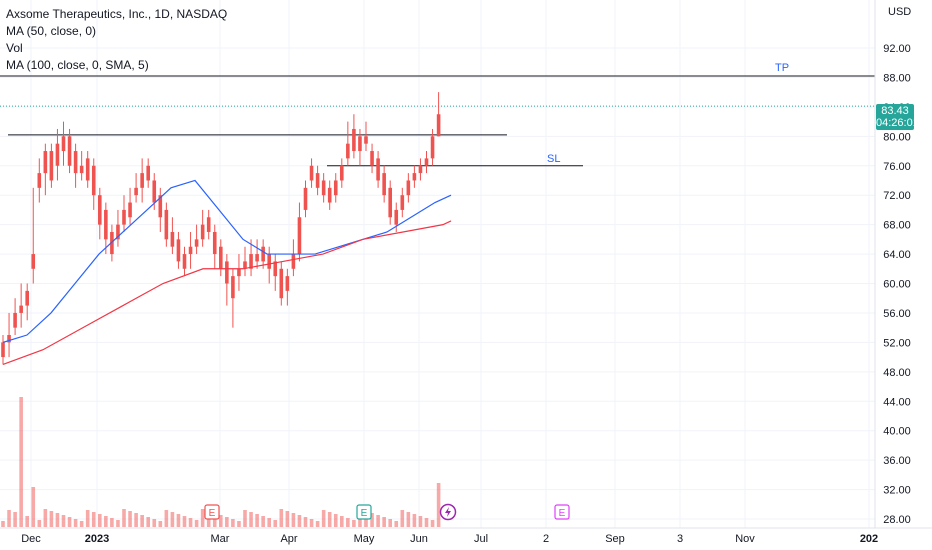  What do you see at coordinates (897, 432) in the screenshot?
I see `price-tick-label: 40.00` at bounding box center [897, 432].